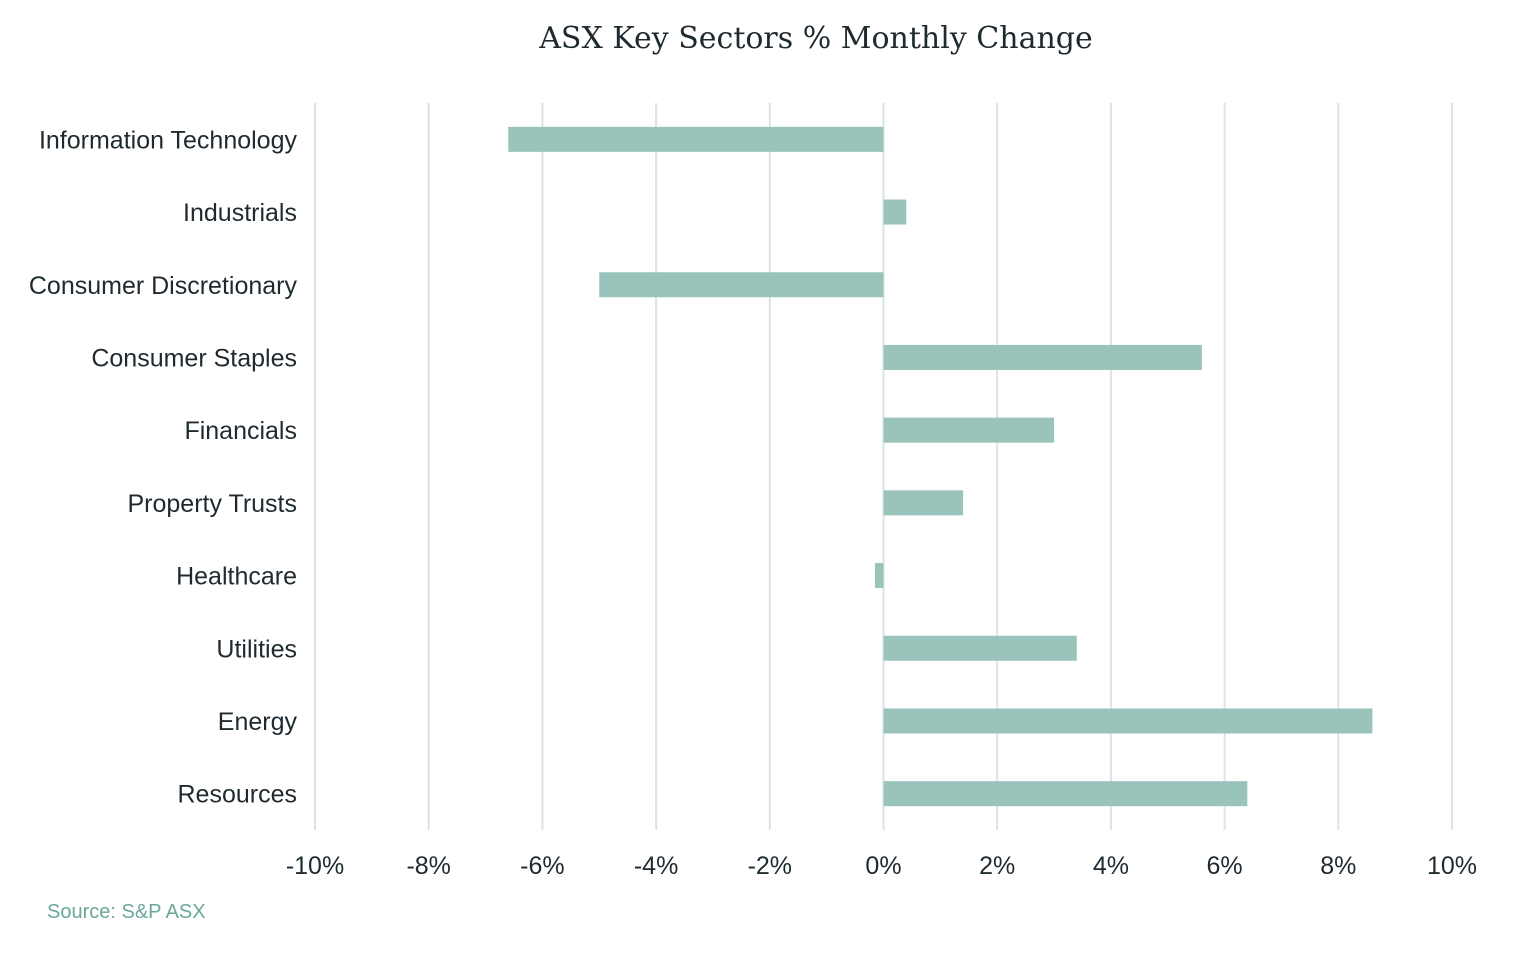 This screenshot has height=954, width=1522. I want to click on category-label: Resources, so click(238, 795).